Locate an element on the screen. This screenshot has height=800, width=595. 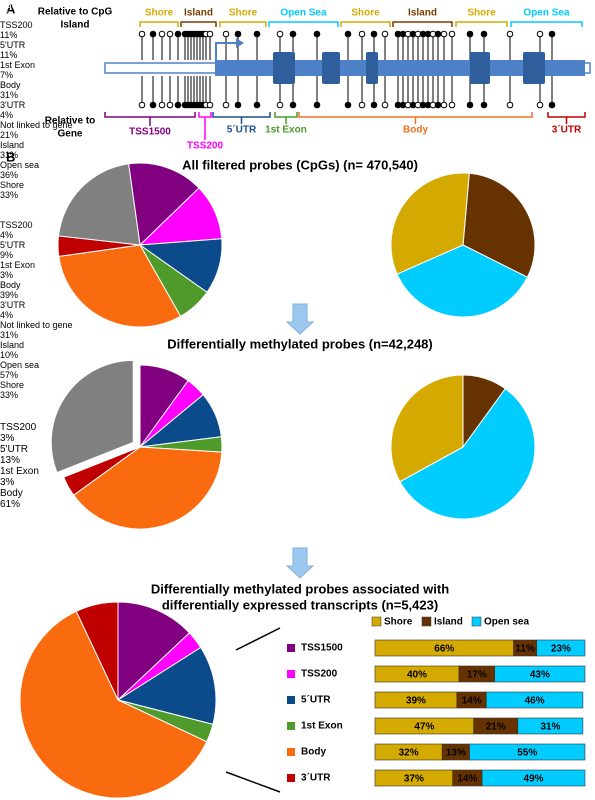
category-label: Body is located at coordinates (313, 752).